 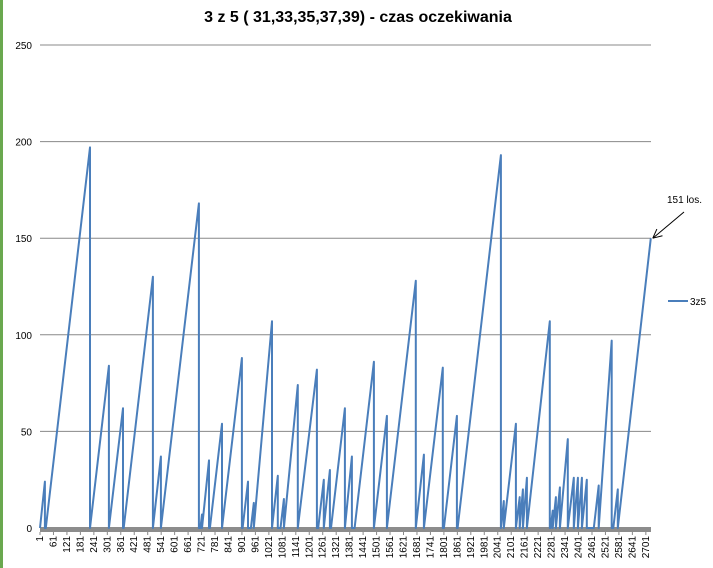 I want to click on x-tick-label: 1141, so click(x=296, y=547).